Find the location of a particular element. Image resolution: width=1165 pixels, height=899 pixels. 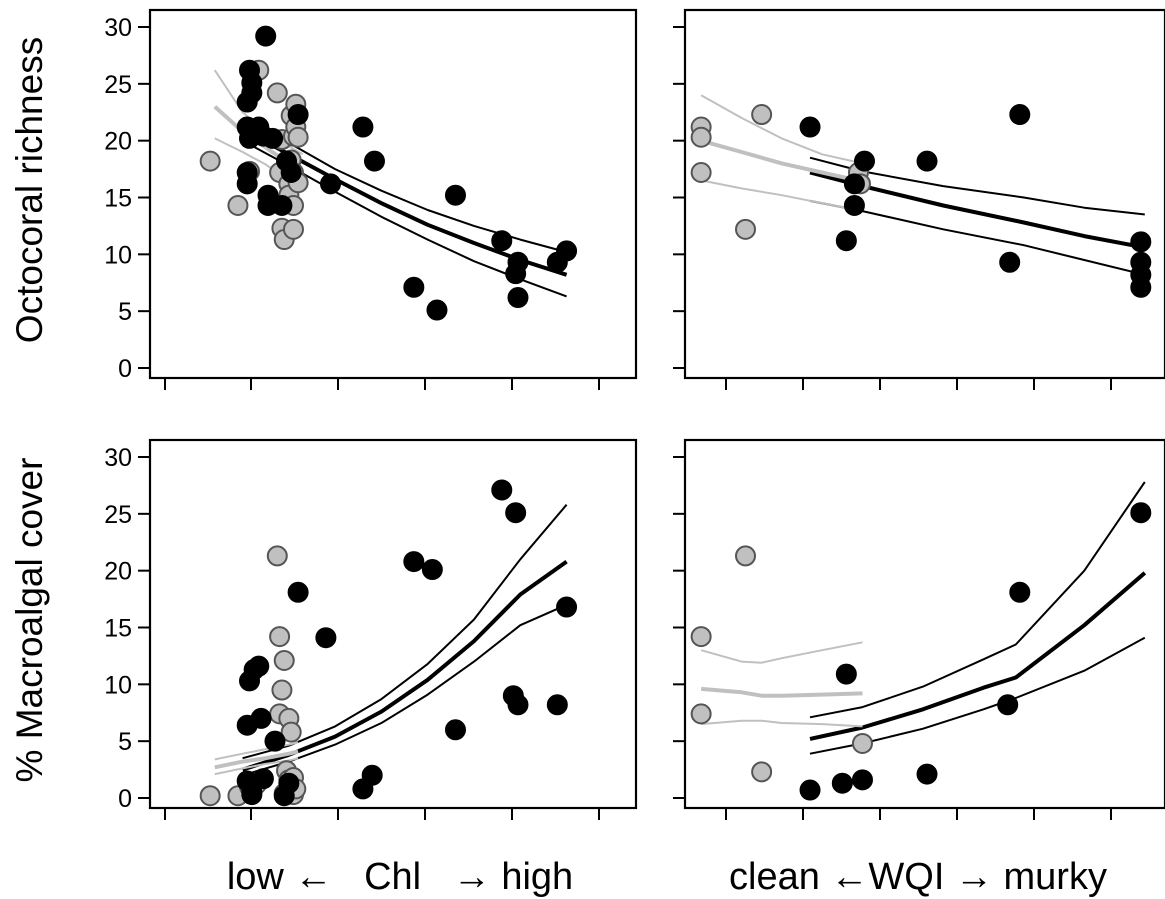

x-axis-caption-left: low ← Chl → high is located at coordinates (400, 877).